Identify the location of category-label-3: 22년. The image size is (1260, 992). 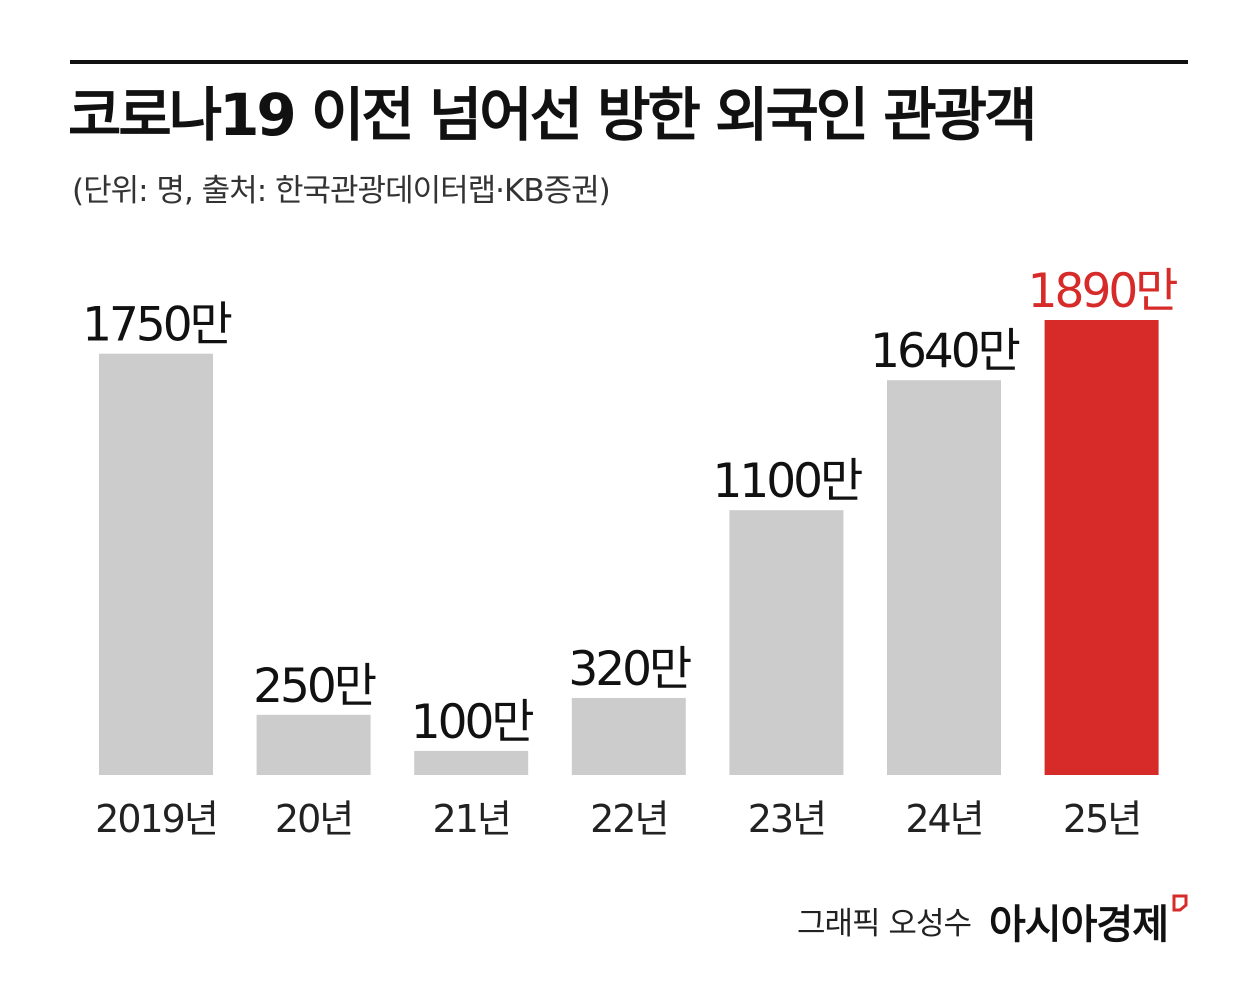
(628, 819).